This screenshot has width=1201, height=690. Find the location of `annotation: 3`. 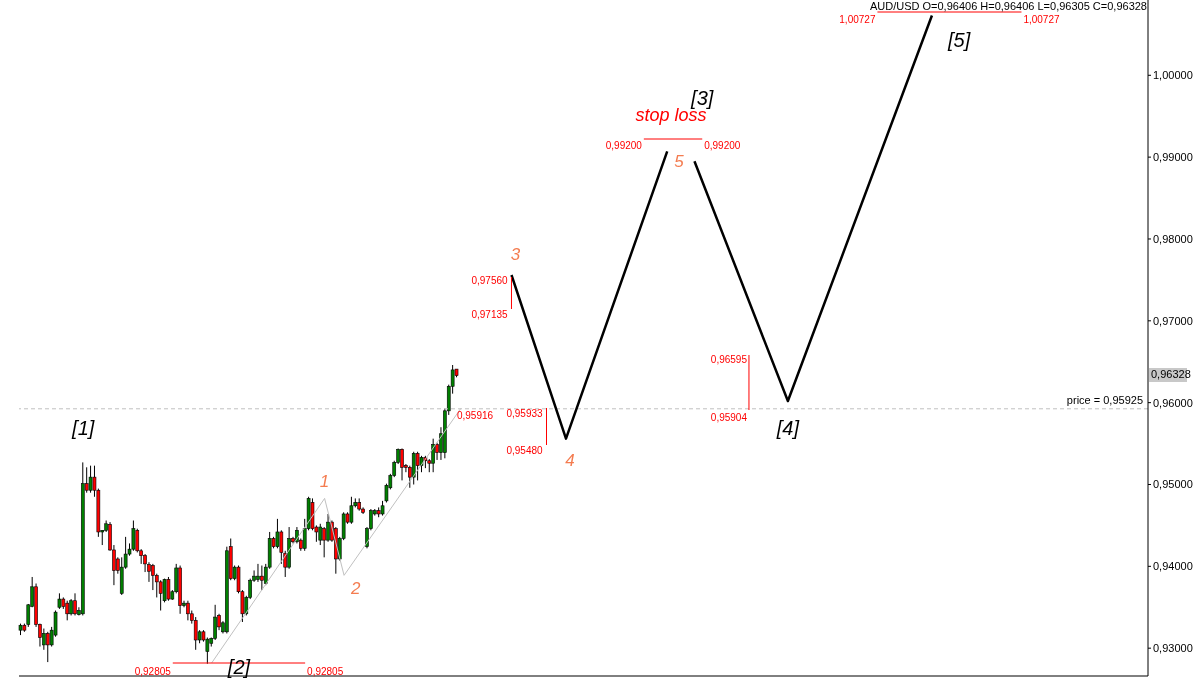

annotation: 3 is located at coordinates (515, 255).